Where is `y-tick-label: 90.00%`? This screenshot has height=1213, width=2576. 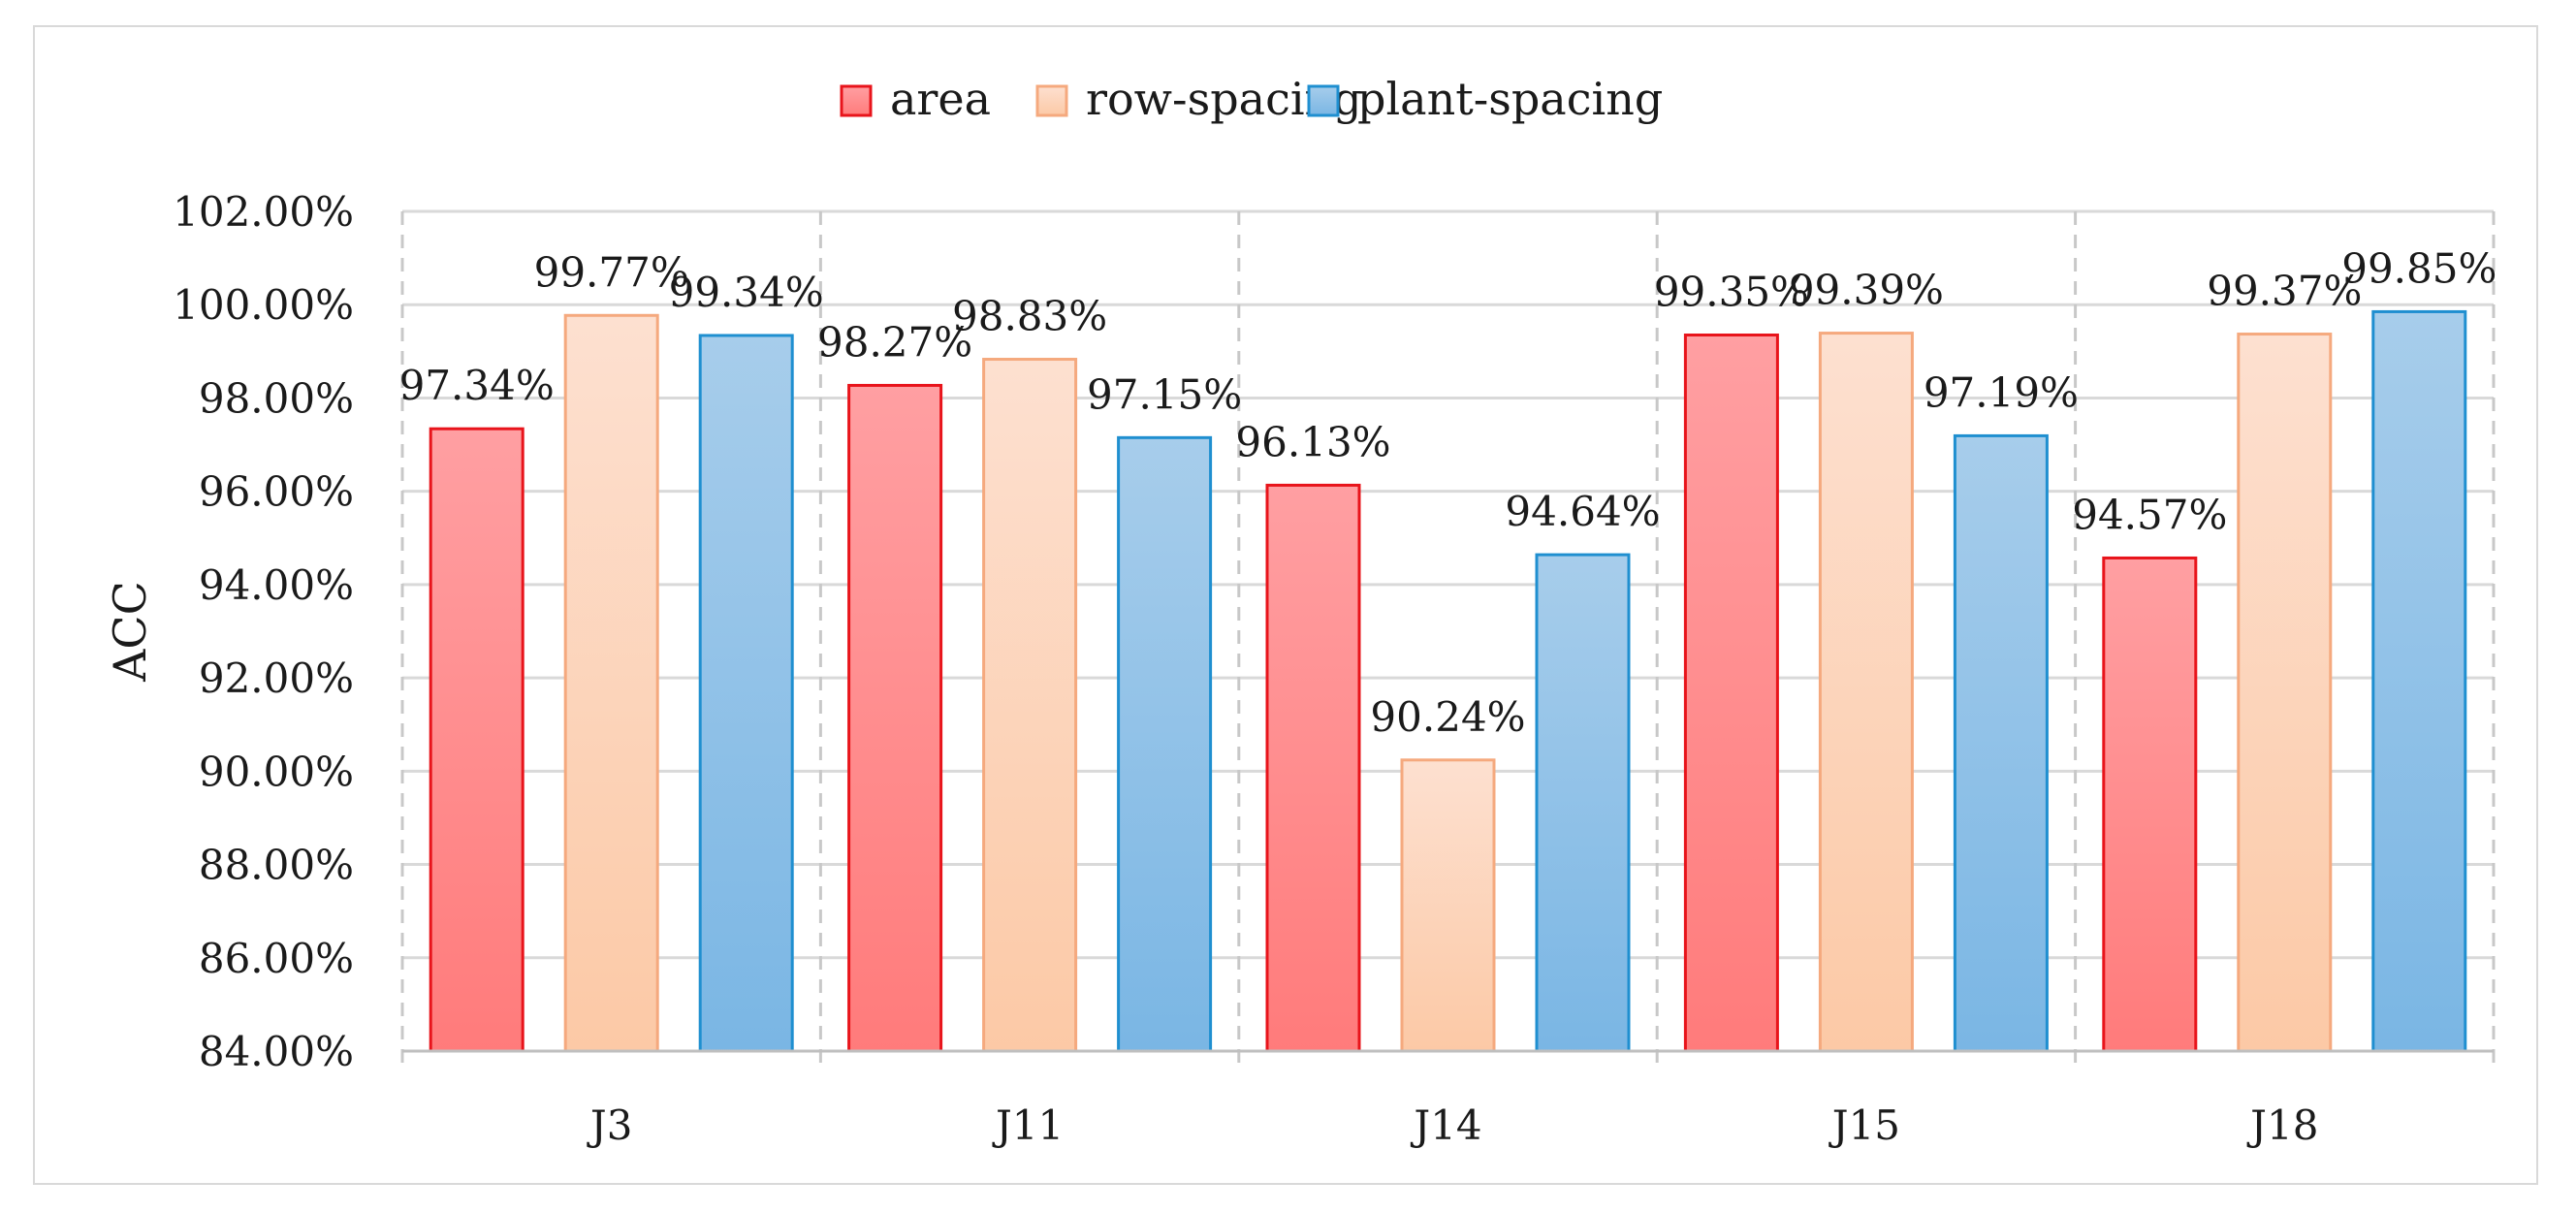 y-tick-label: 90.00% is located at coordinates (276, 772).